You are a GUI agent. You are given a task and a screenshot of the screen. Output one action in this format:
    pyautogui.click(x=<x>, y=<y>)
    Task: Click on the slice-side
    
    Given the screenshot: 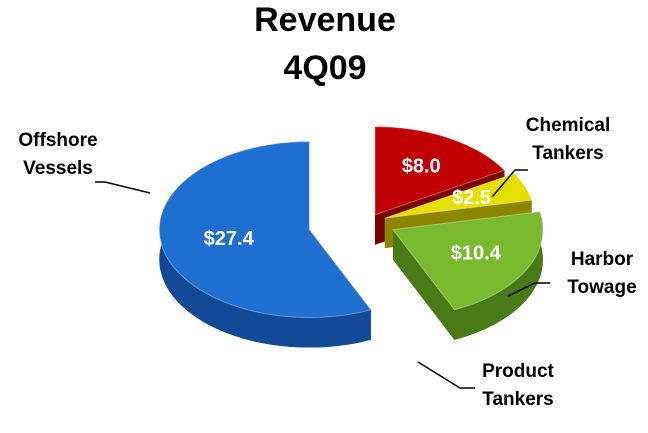 What is the action you would take?
    pyautogui.click(x=498, y=275)
    